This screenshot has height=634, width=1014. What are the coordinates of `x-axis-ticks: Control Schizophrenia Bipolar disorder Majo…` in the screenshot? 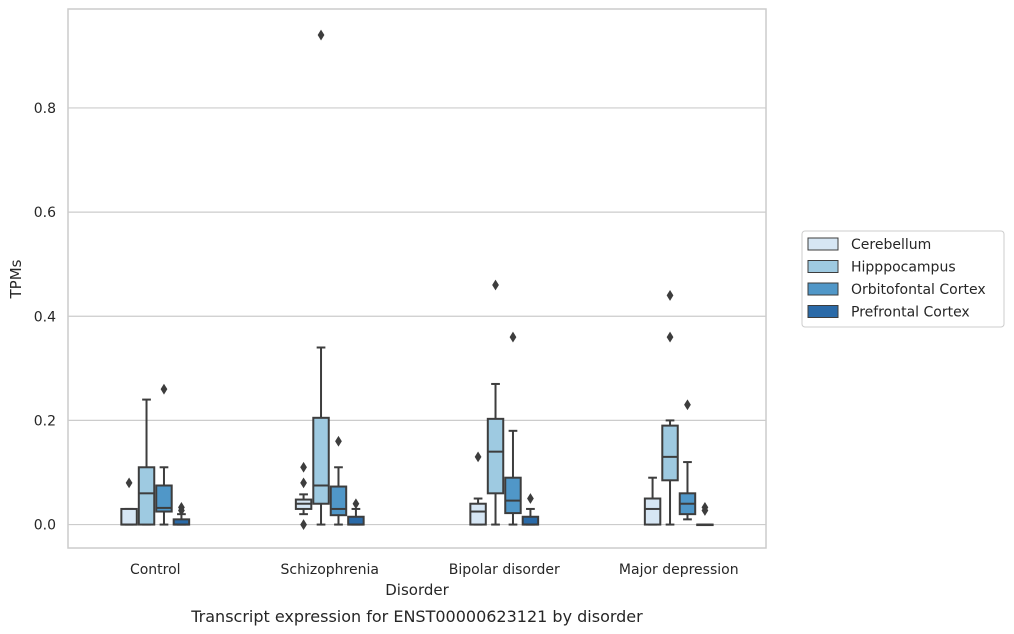 It's located at (434, 570).